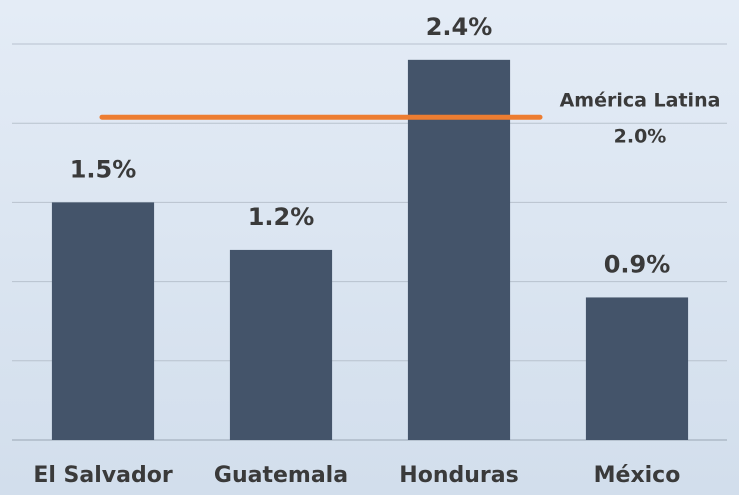 Image resolution: width=739 pixels, height=495 pixels. I want to click on value-label: 1.5%, so click(103, 169).